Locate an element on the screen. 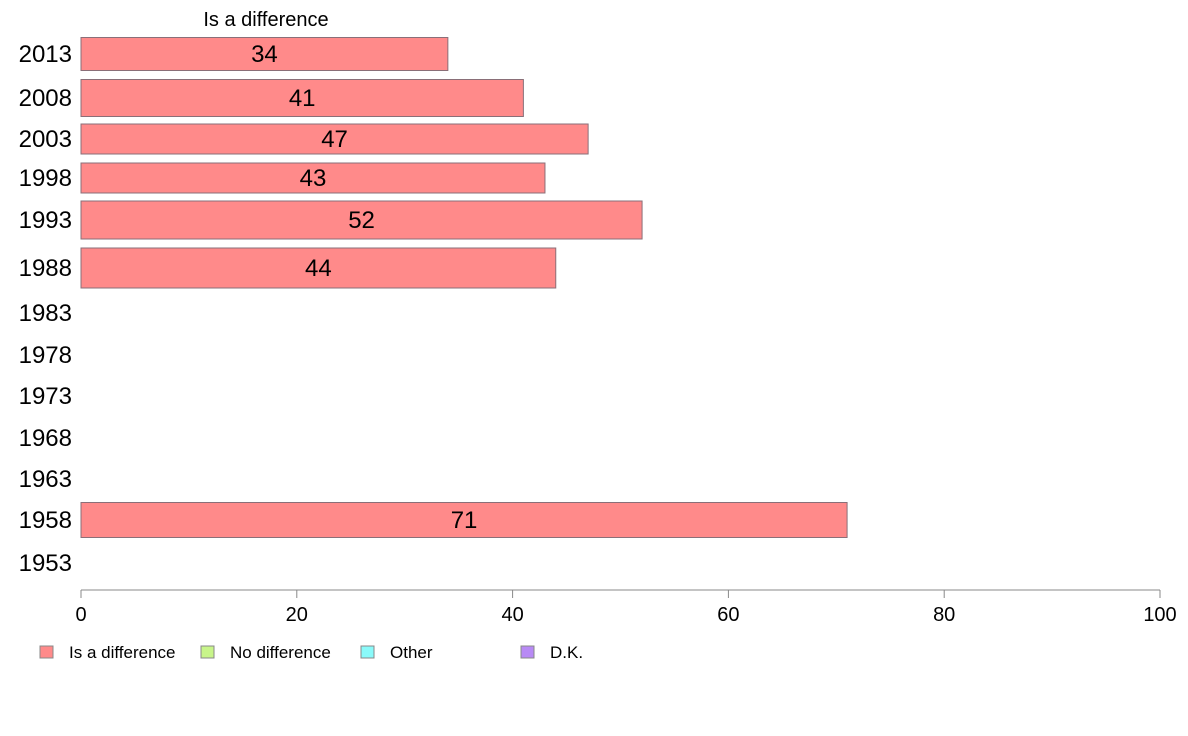 Image resolution: width=1188 pixels, height=736 pixels. bar-2013 is located at coordinates (264, 54).